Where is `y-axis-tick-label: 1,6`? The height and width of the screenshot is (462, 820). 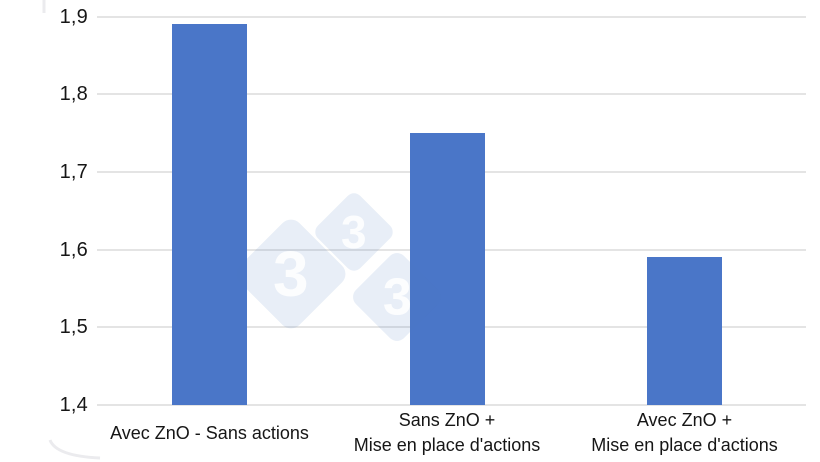 y-axis-tick-label: 1,6 is located at coordinates (73, 249).